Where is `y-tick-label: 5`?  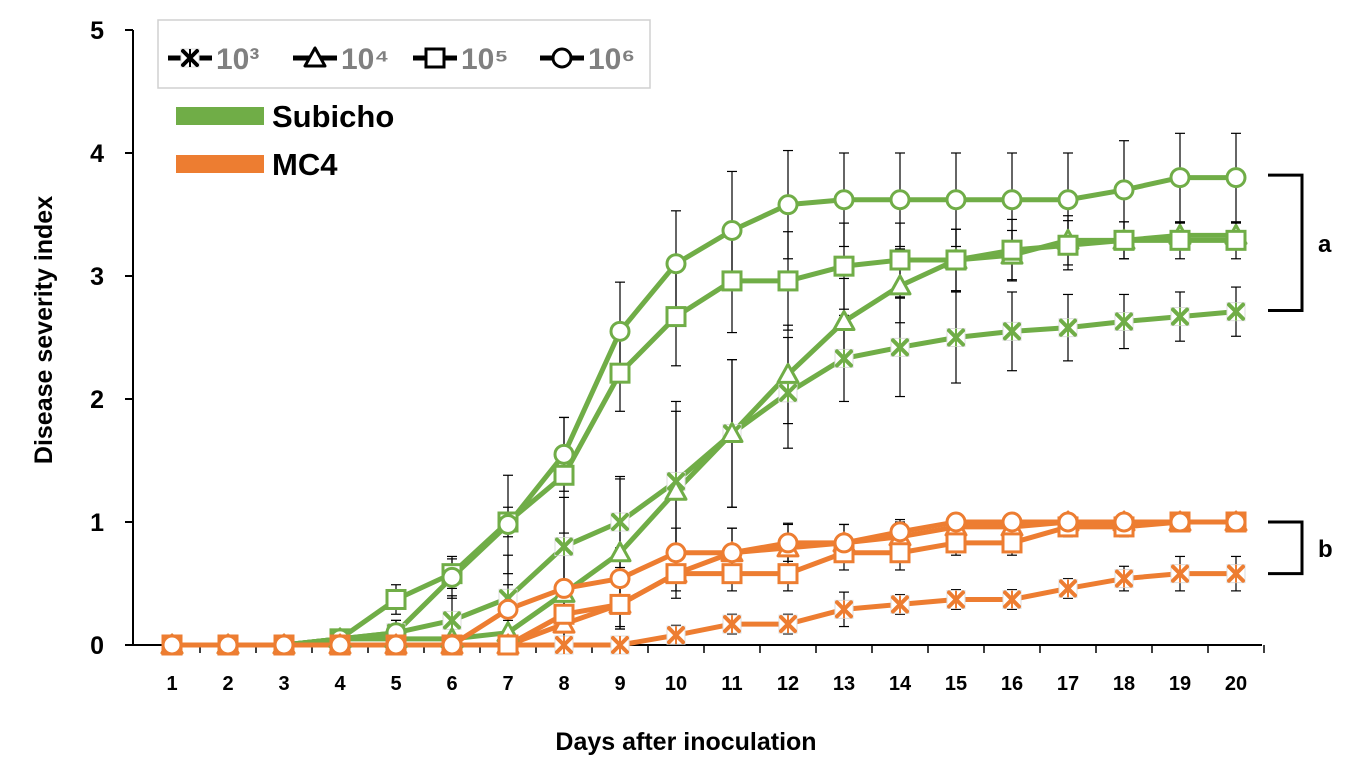 y-tick-label: 5 is located at coordinates (97, 31).